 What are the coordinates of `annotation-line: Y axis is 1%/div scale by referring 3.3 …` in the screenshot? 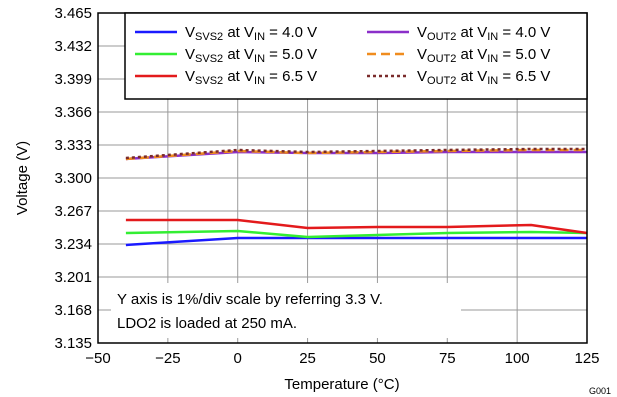 It's located at (250, 299).